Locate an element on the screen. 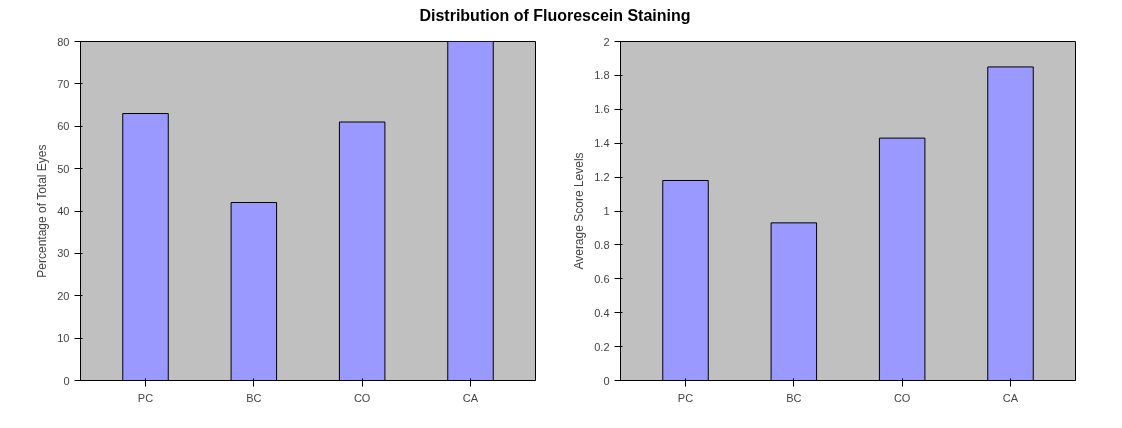 Image resolution: width=1122 pixels, height=428 pixels. y-axis-title: Percentage of Total Eyes is located at coordinates (42, 211).